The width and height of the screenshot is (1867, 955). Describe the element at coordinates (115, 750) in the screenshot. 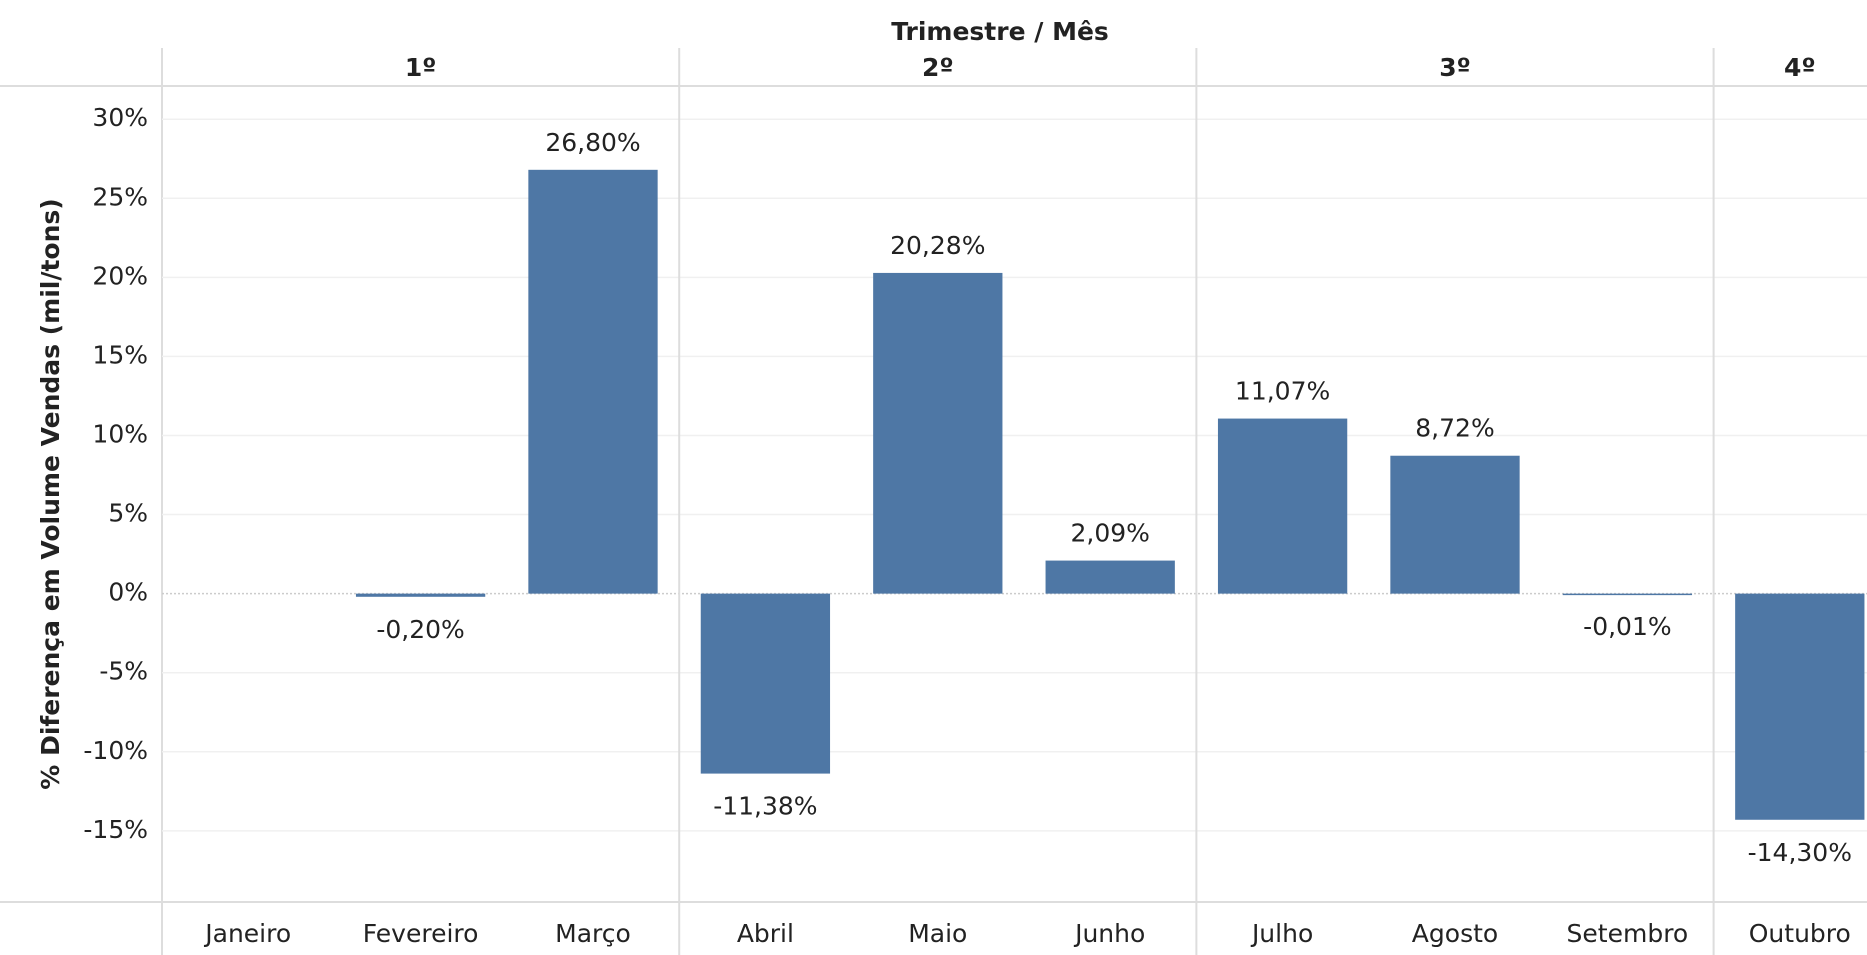

I see `y-tick-label: -10%` at that location.